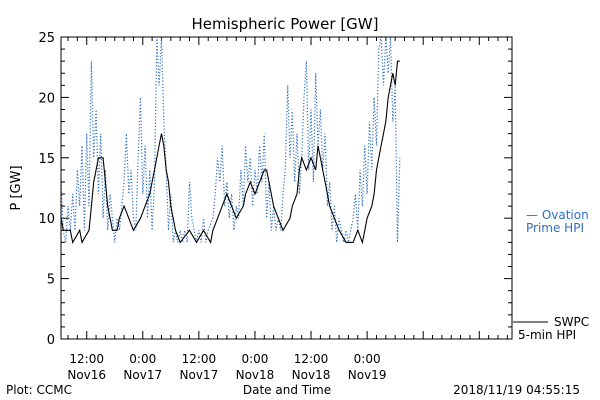 The height and width of the screenshot is (400, 600). What do you see at coordinates (39, 390) in the screenshot?
I see `footer-plot-credit: Plot: CCMC` at bounding box center [39, 390].